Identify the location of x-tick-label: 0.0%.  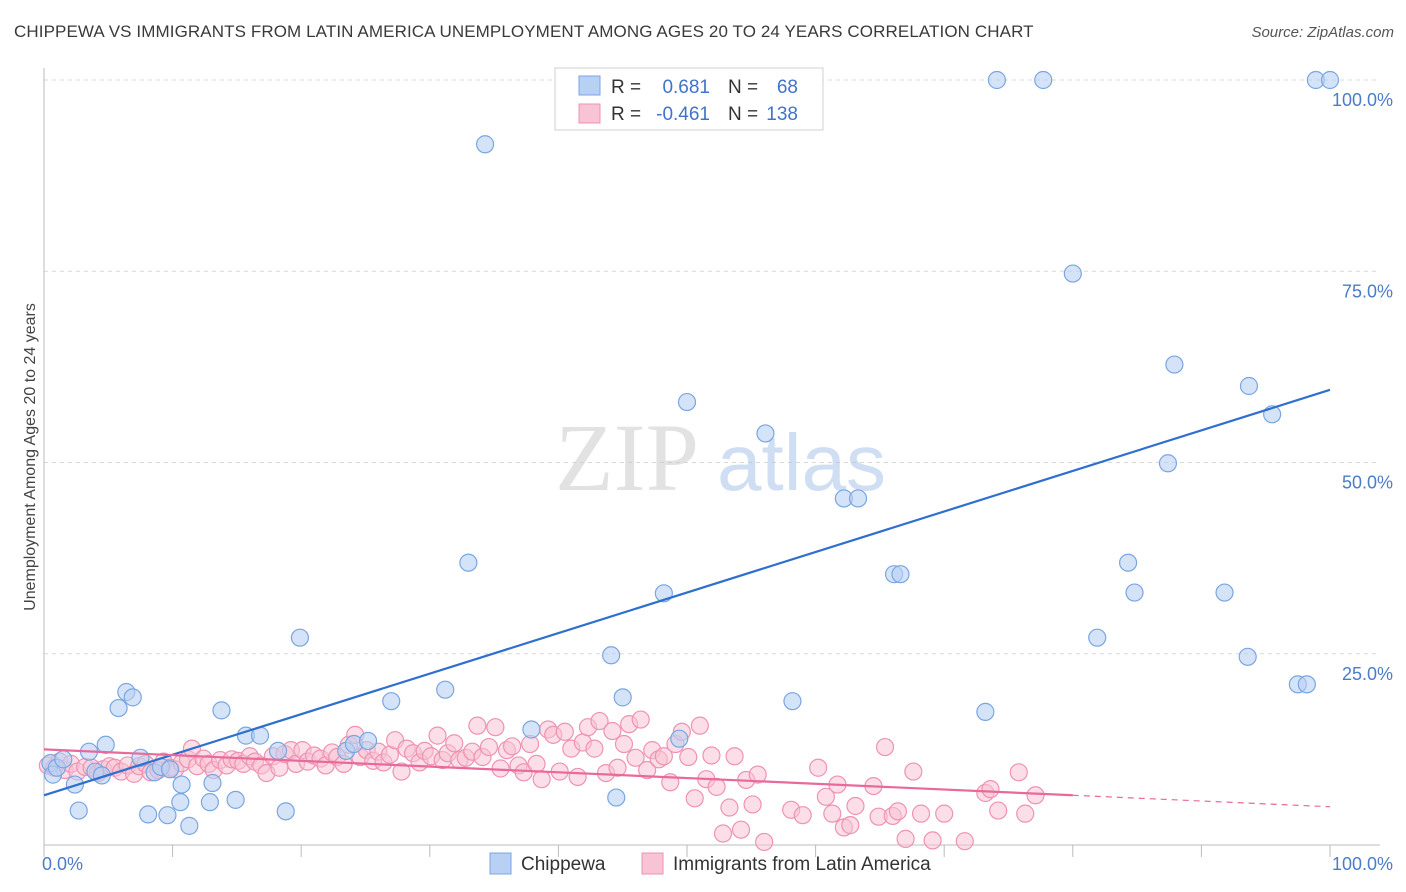
(62, 864).